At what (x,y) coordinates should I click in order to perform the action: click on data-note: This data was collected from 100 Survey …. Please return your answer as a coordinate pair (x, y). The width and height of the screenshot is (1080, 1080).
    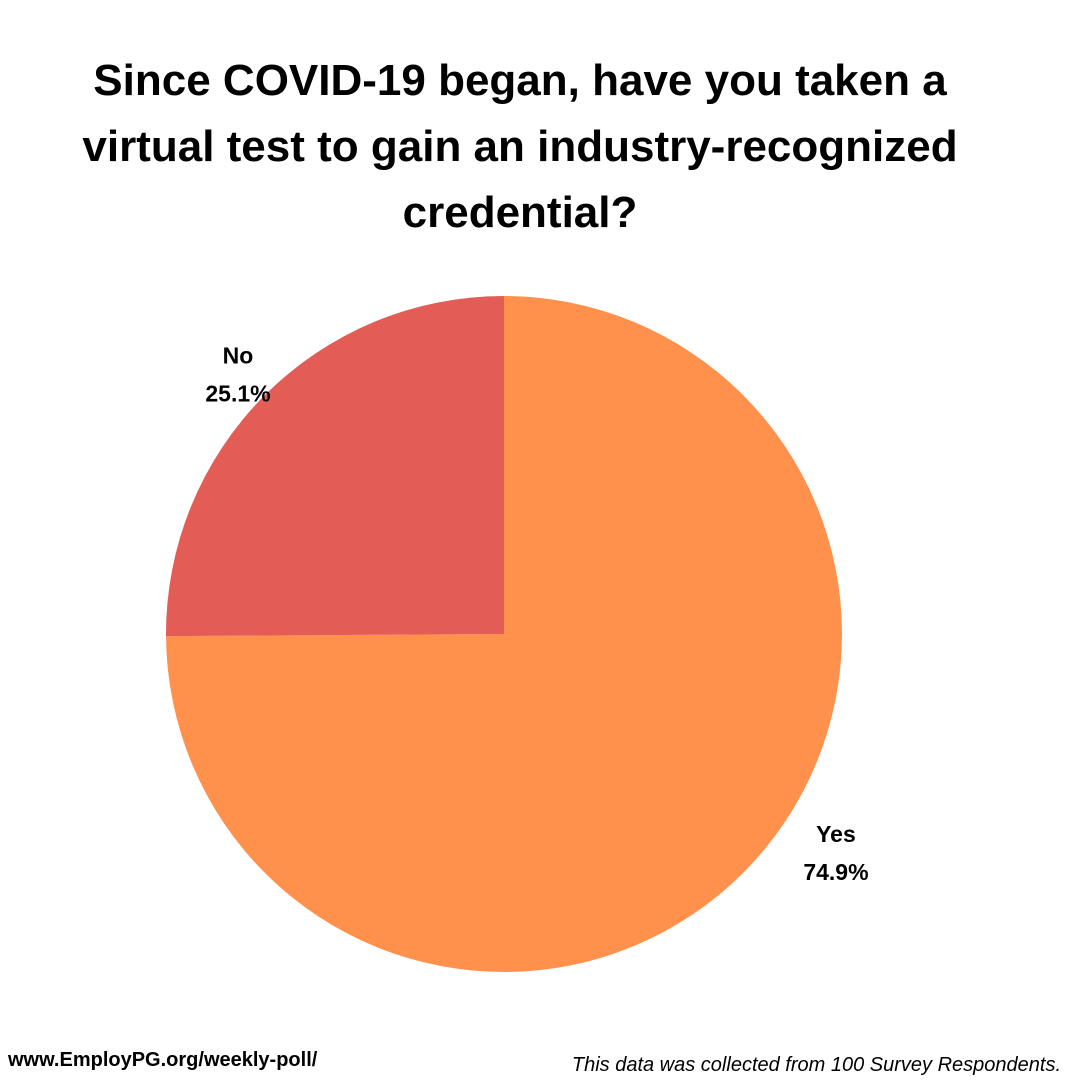
    Looking at the image, I should click on (816, 1065).